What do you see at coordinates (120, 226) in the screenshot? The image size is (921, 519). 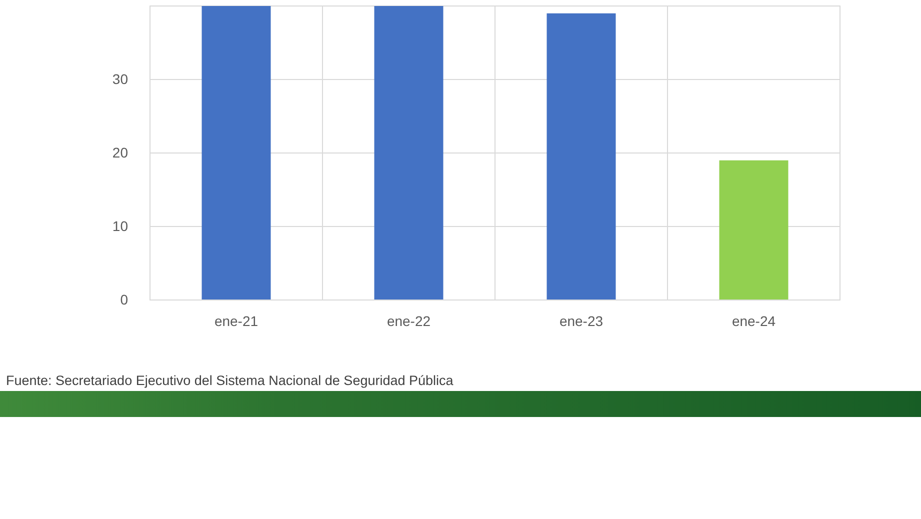 I see `y-tick-label: 10` at bounding box center [120, 226].